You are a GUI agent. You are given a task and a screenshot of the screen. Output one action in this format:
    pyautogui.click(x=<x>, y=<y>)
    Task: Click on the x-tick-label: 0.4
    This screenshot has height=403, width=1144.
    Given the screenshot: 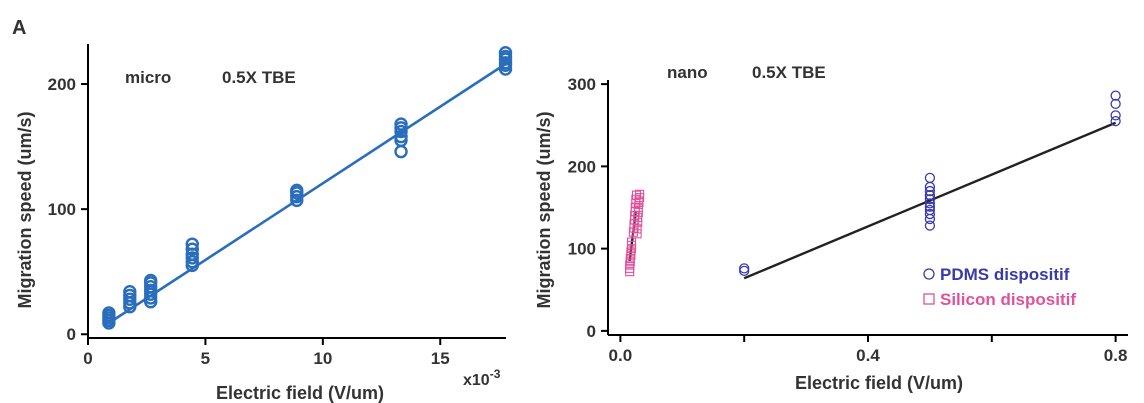 What is the action you would take?
    pyautogui.click(x=868, y=355)
    